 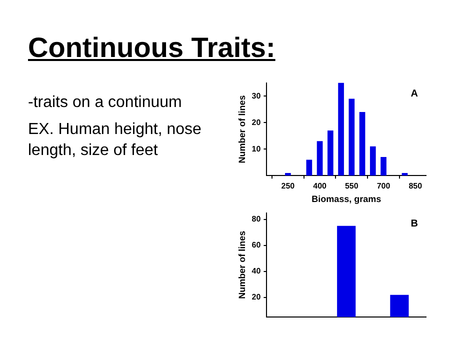 What do you see at coordinates (347, 199) in the screenshot?
I see `x-axis-title: Biomass, grams` at bounding box center [347, 199].